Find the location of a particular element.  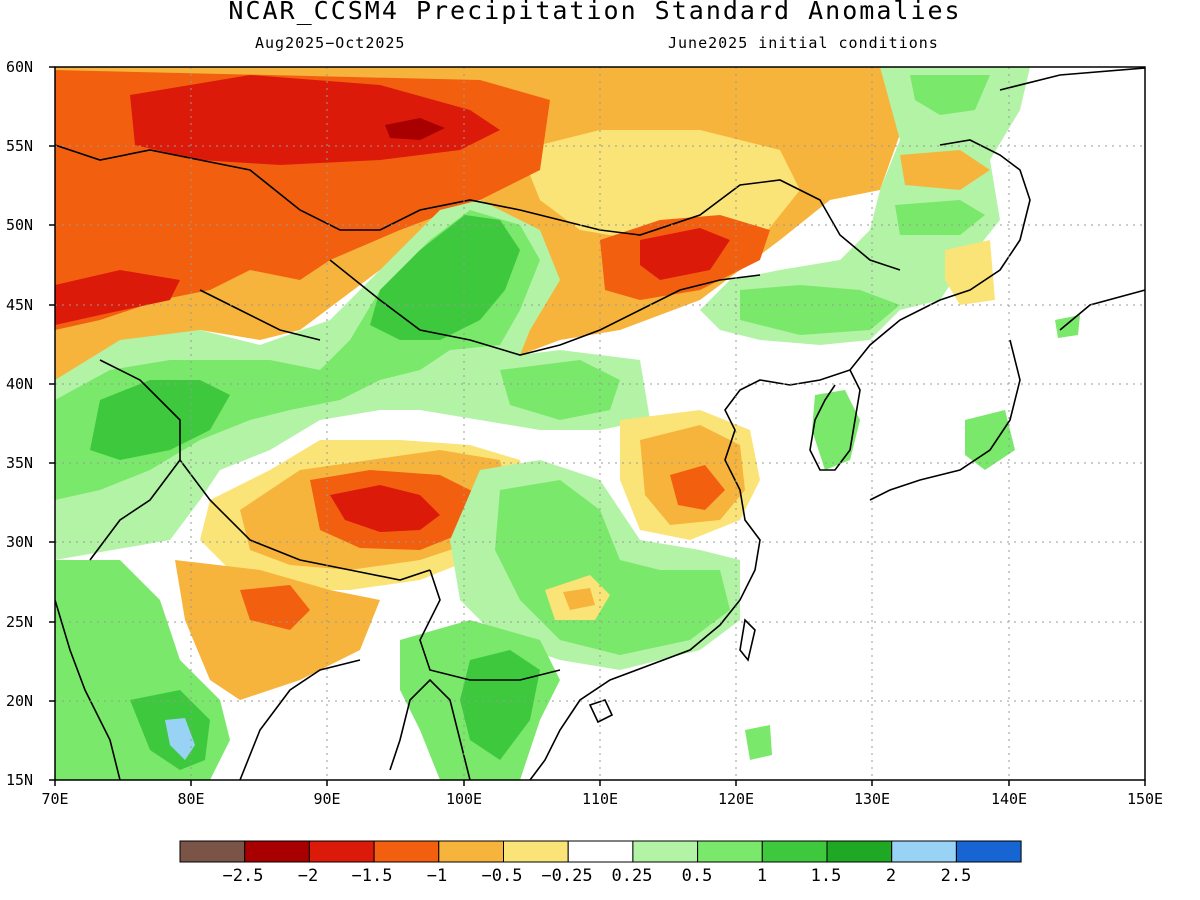

colorbar-label: −2 is located at coordinates (308, 876).